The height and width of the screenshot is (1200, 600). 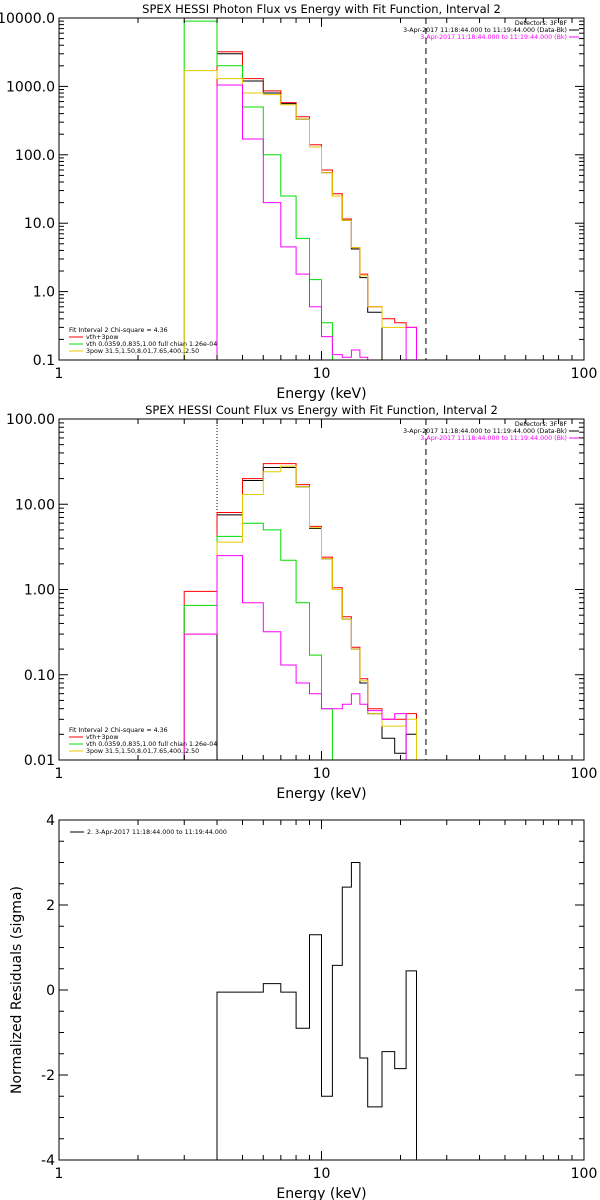 I want to click on y-tick-label: 1.0, so click(x=44, y=293).